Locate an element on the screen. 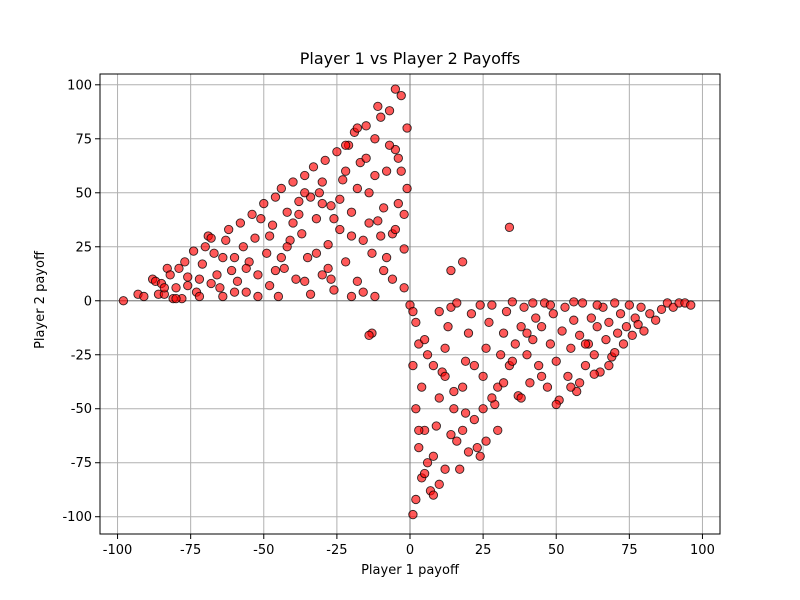 Image resolution: width=800 pixels, height=600 pixels. y-tick-label: -50 is located at coordinates (81, 409).